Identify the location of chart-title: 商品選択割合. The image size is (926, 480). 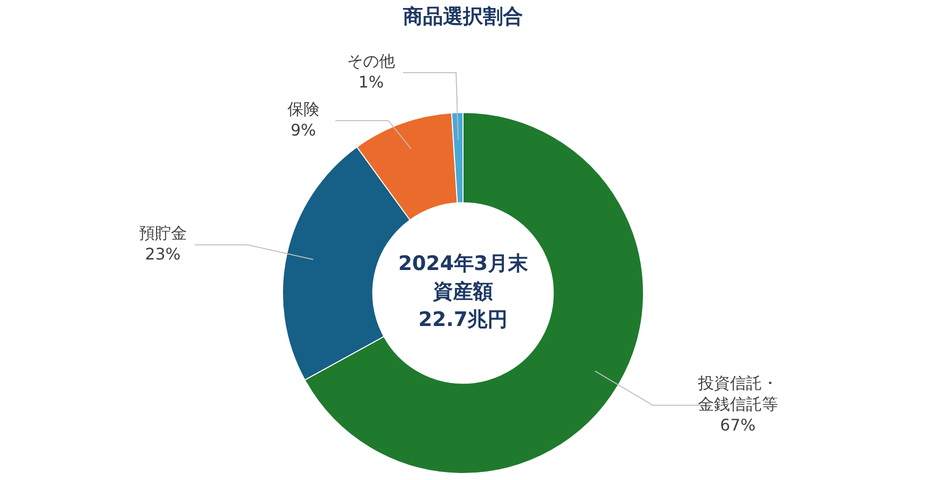
(462, 16).